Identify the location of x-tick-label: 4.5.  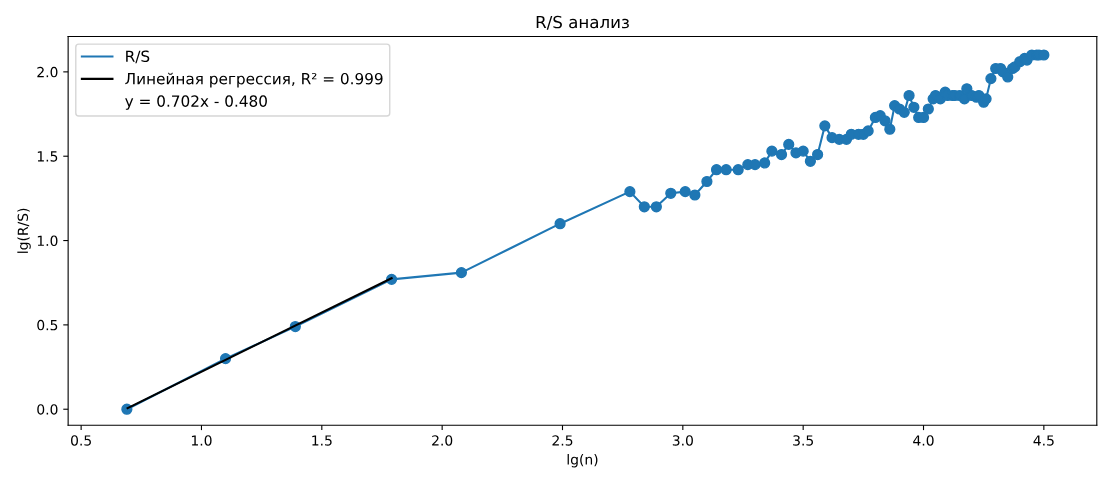
(1043, 440).